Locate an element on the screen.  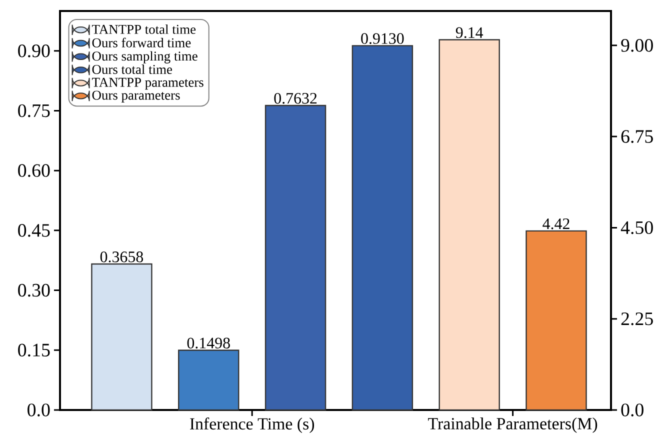
y2-tick-label: 4.50 is located at coordinates (636, 227).